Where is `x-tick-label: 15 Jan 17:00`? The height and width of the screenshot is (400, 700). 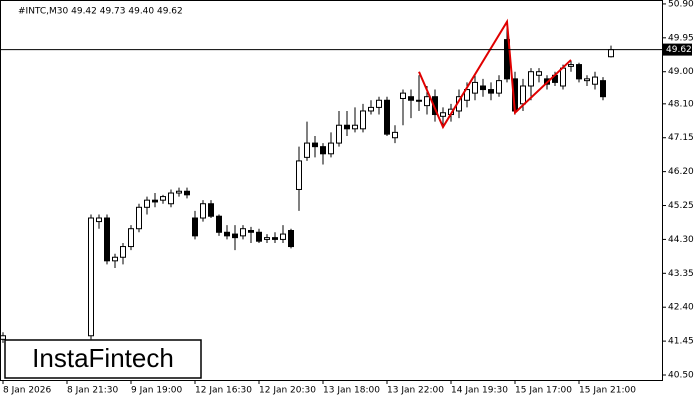 x-tick-label: 15 Jan 17:00 is located at coordinates (543, 391).